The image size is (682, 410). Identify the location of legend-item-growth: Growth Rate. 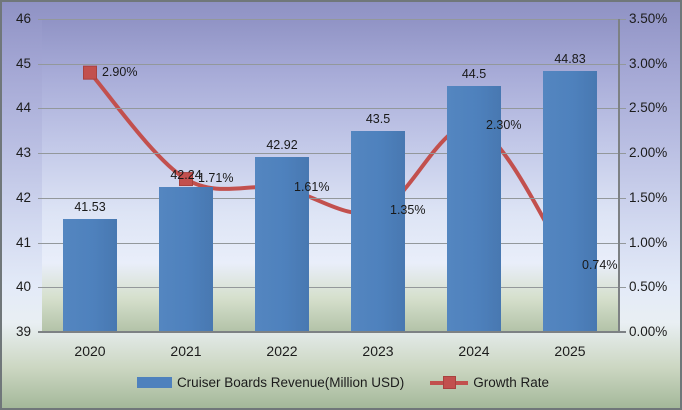
(489, 382).